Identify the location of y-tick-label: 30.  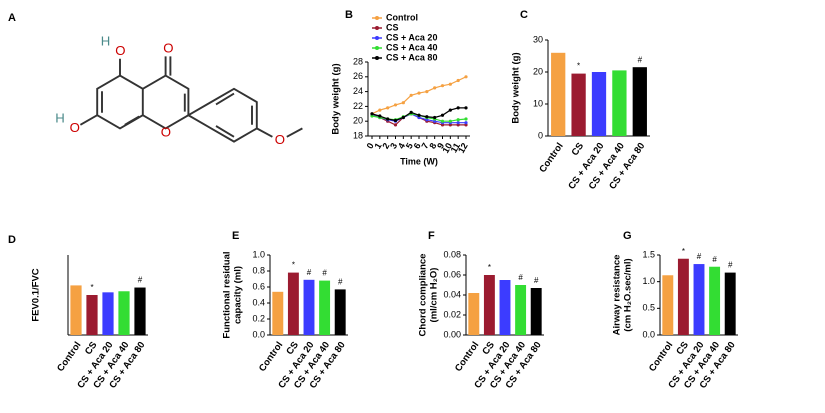
(538, 39).